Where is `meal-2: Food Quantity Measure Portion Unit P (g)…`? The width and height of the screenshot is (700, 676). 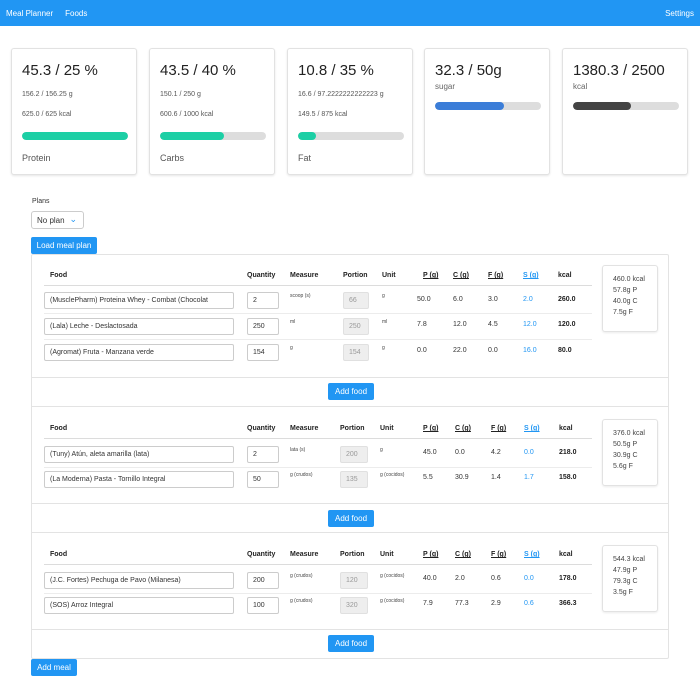
meal-2: Food Quantity Measure Portion Unit P (g)… is located at coordinates (350, 454).